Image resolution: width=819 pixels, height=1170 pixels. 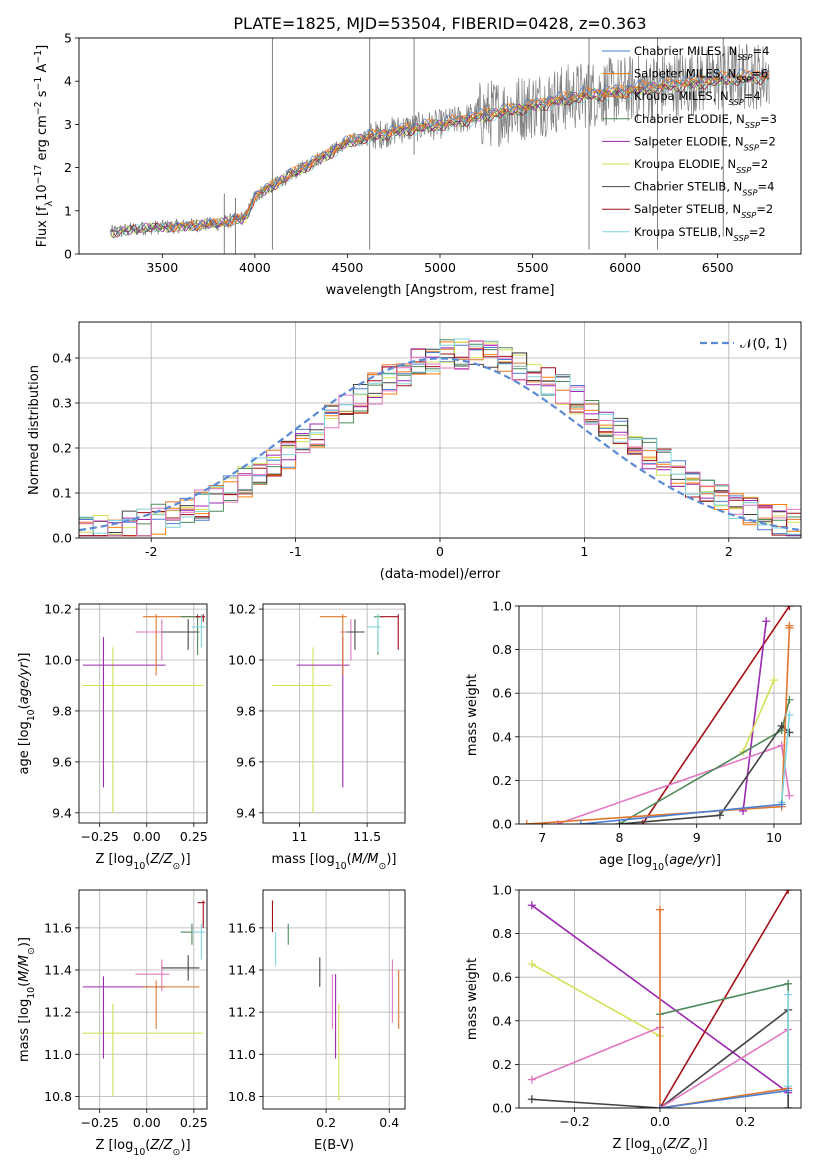 What do you see at coordinates (700, 234) in the screenshot?
I see `legend-entry: Kroupa STELIB, NSSP=2` at bounding box center [700, 234].